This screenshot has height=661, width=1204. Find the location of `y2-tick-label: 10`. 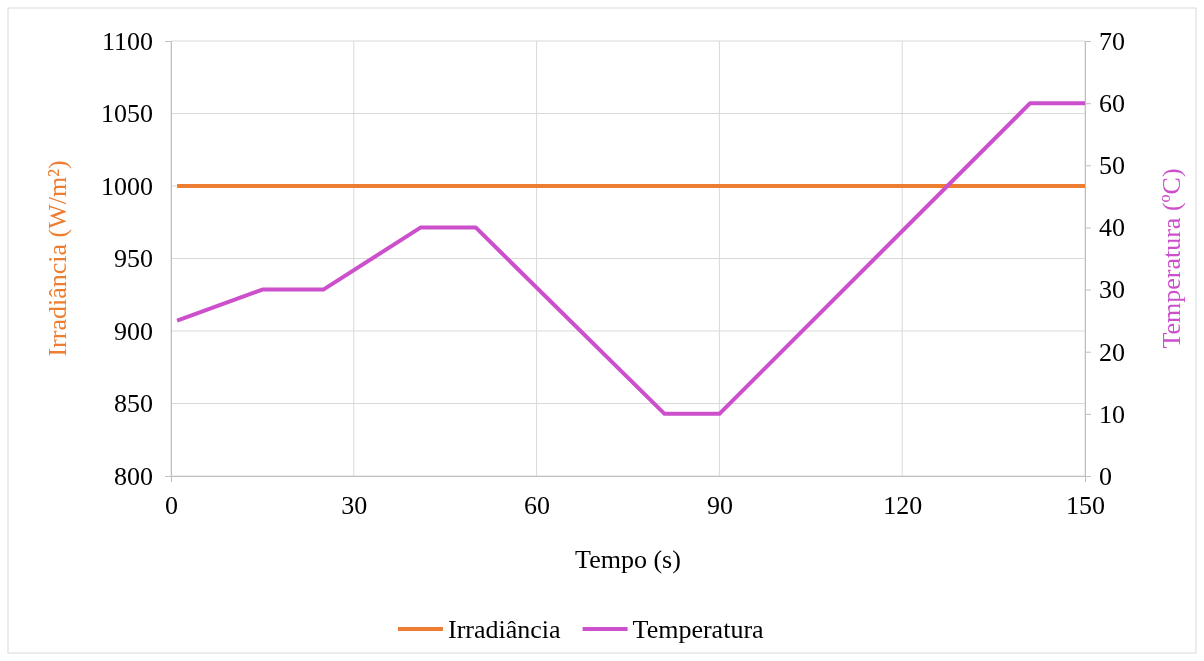

y2-tick-label: 10 is located at coordinates (1112, 414).